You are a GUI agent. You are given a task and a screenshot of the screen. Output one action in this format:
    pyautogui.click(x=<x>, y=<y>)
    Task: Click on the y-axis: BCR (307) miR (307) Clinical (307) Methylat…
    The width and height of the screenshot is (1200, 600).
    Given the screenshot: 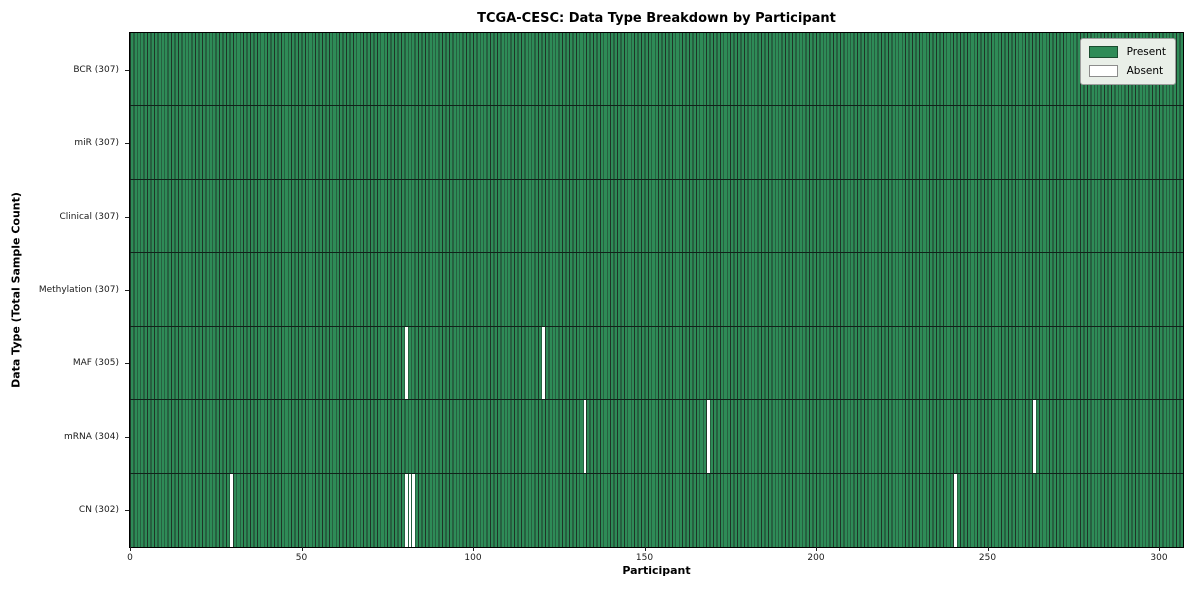 What is the action you would take?
    pyautogui.click(x=64, y=290)
    